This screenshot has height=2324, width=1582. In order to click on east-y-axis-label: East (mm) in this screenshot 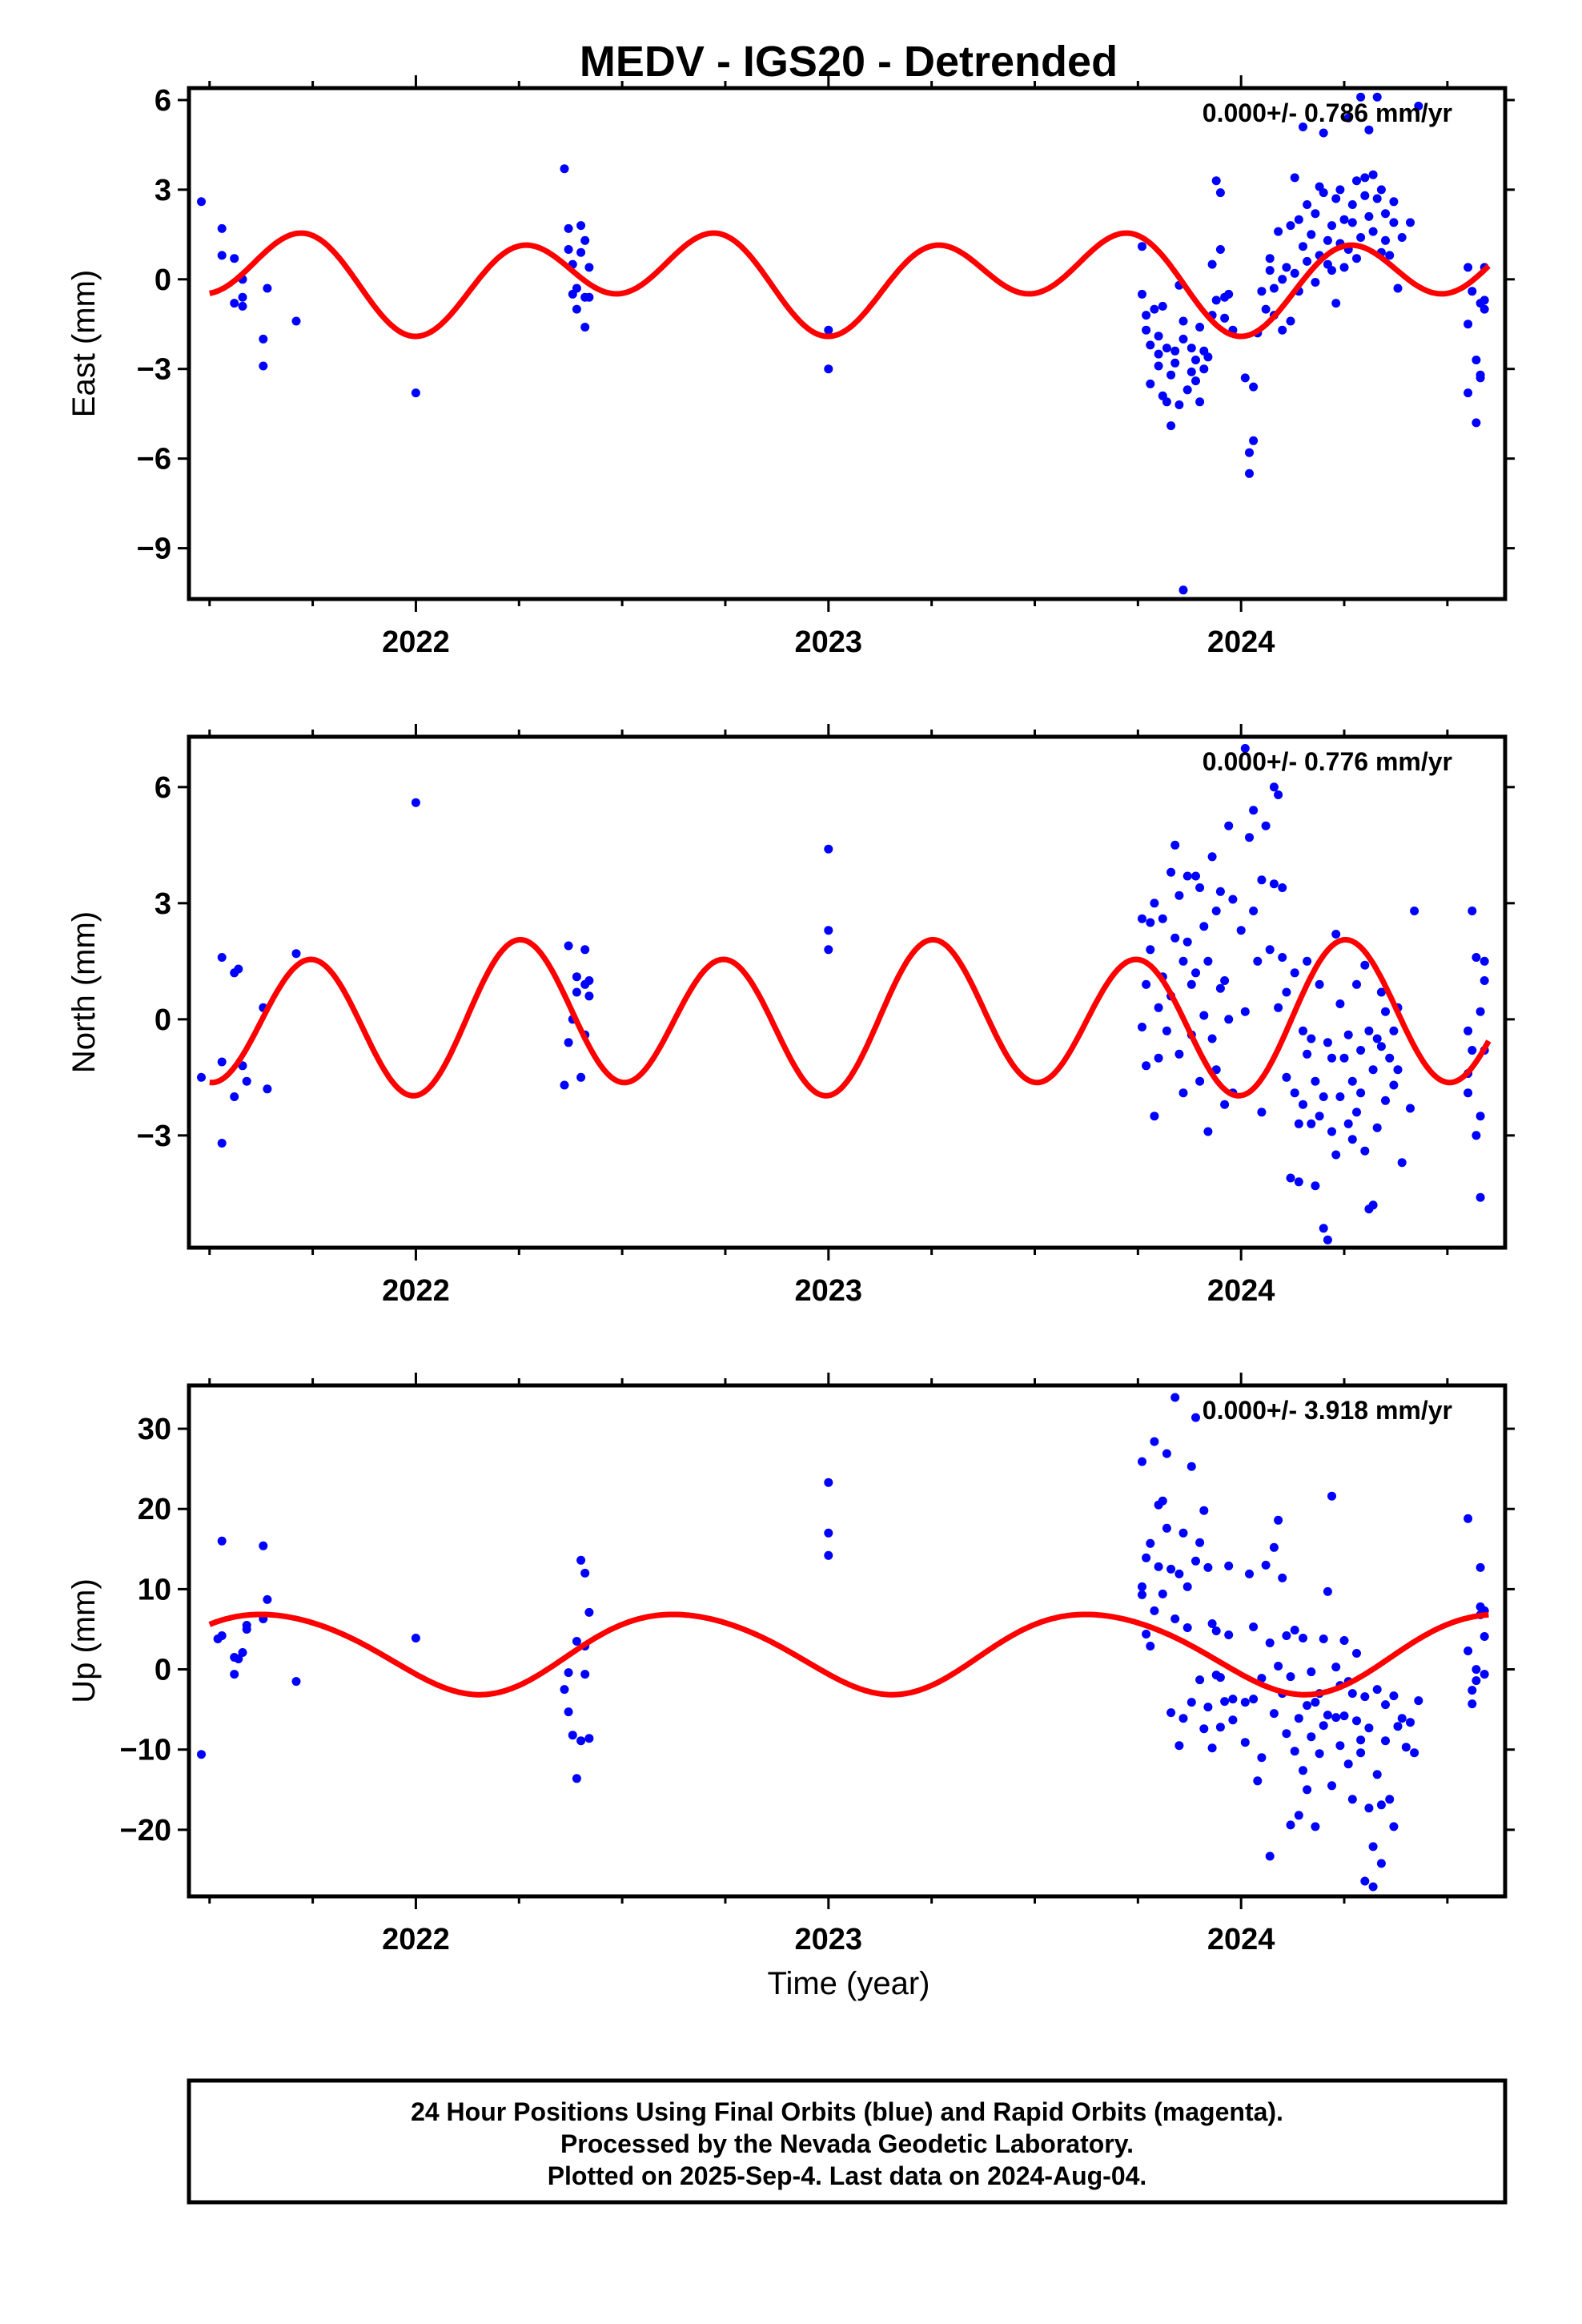, I will do `click(84, 343)`.